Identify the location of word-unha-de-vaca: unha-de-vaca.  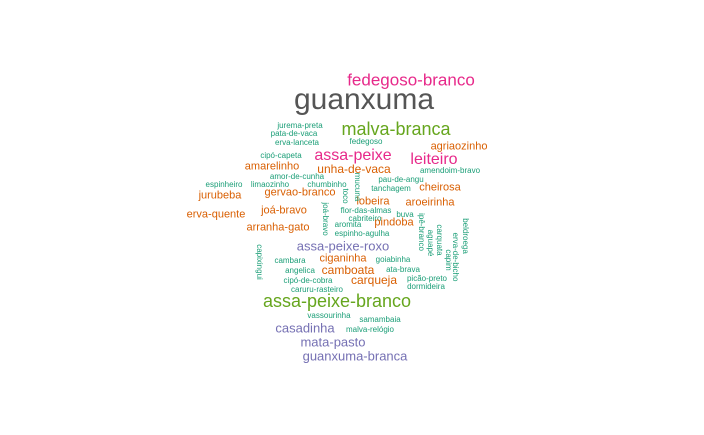
(354, 169).